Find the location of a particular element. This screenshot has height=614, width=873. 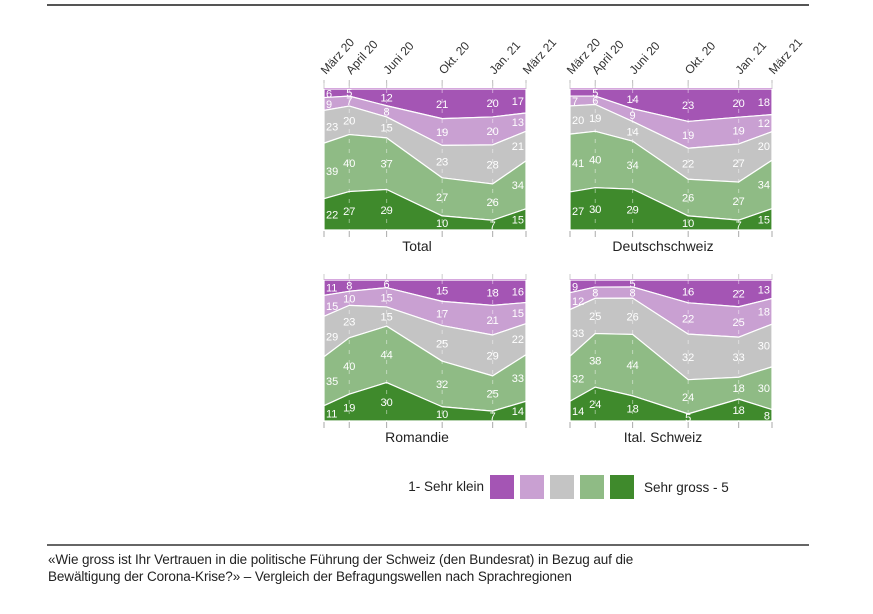

data-label: 38 is located at coordinates (595, 361).